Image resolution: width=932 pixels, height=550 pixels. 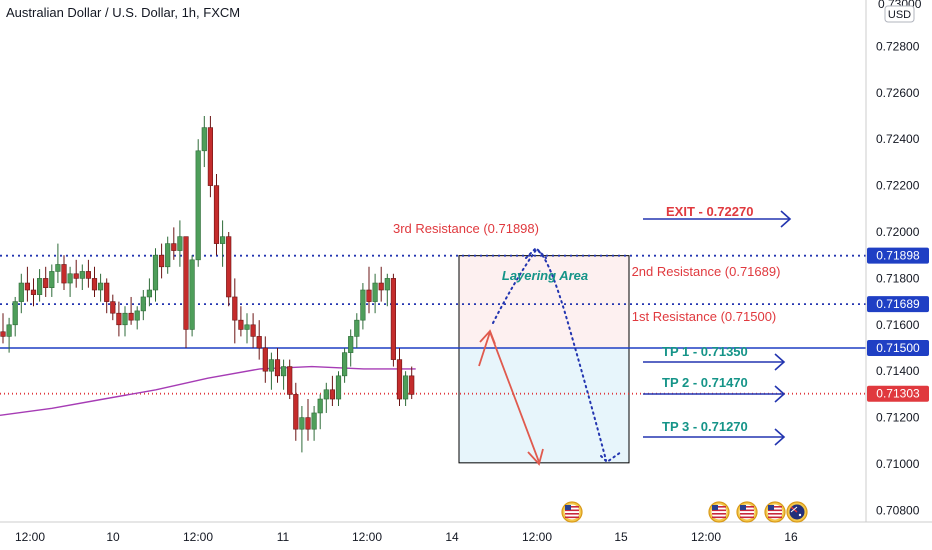 I want to click on price-badges: 0.71898 0.71689 0.71500 0.71303, so click(x=898, y=324).